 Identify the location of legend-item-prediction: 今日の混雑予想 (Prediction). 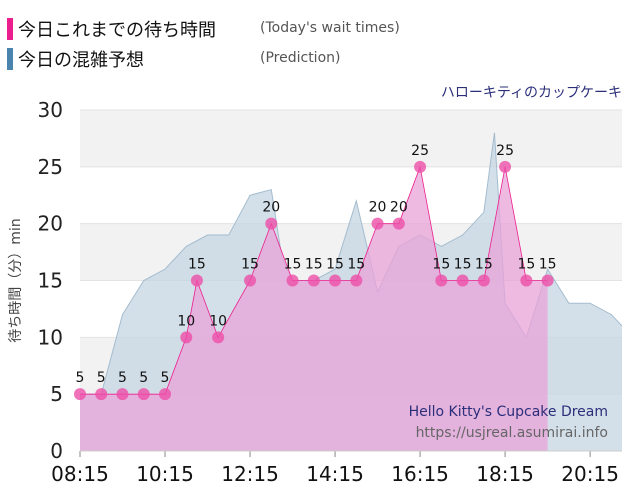
(214, 61).